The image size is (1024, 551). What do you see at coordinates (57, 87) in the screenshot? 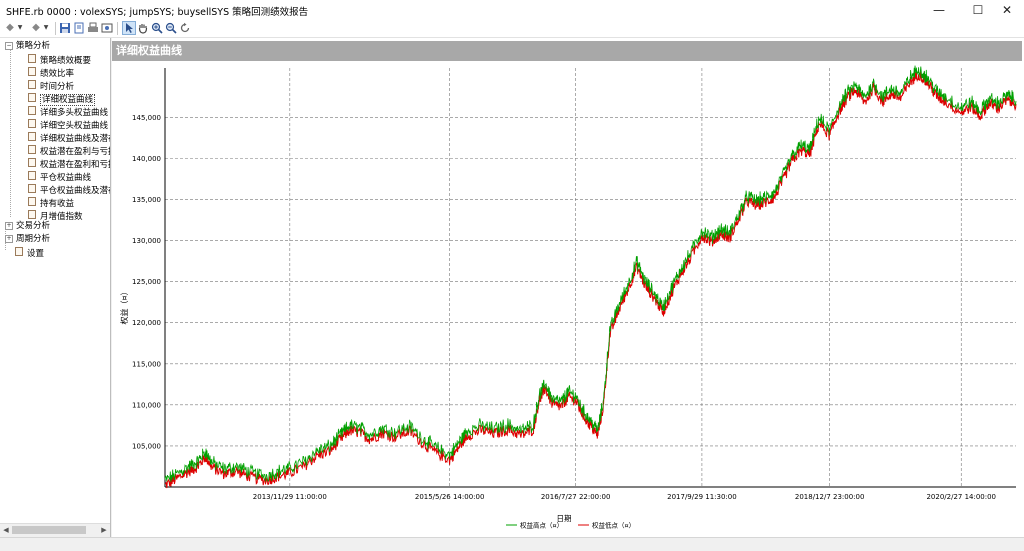
I see `tree-item-label: 时间分析` at bounding box center [57, 87].